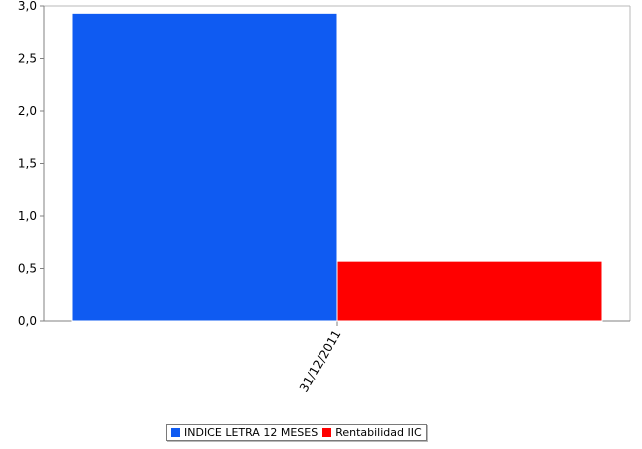 The width and height of the screenshot is (642, 449). Describe the element at coordinates (27, 6) in the screenshot. I see `y-tick-label: 3,0` at that location.